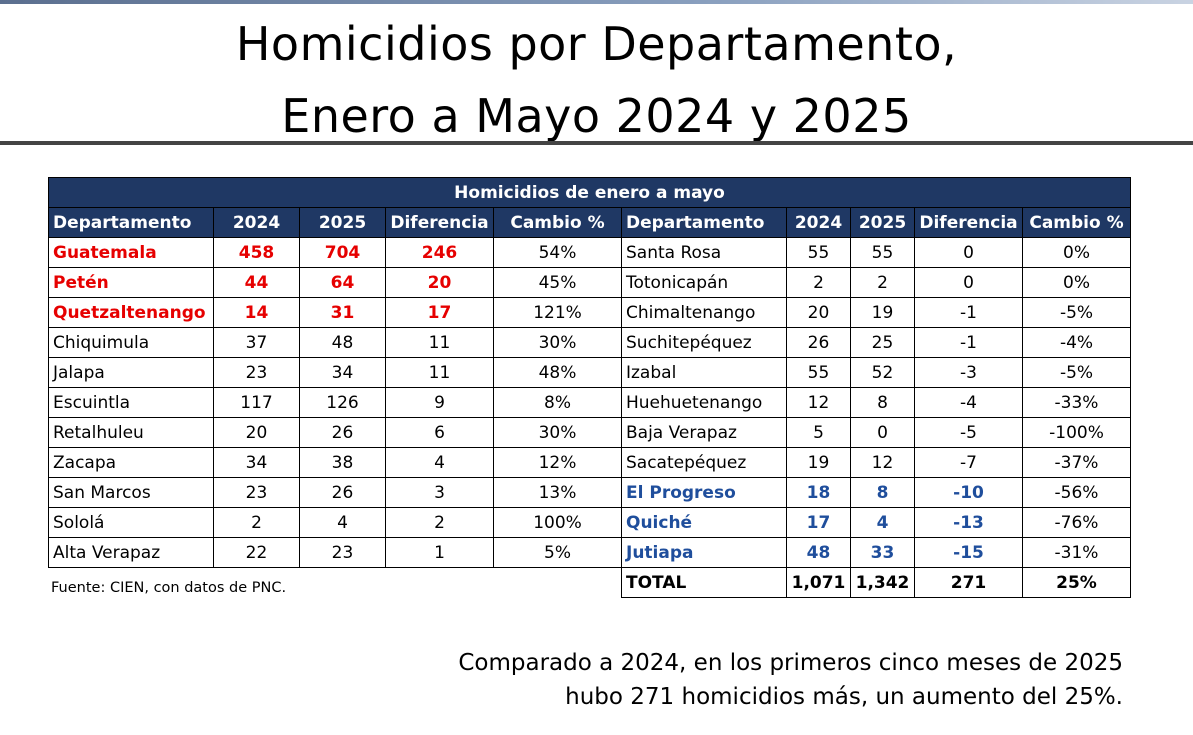  Describe the element at coordinates (439, 402) in the screenshot. I see `cell-diferencia: 9` at that location.